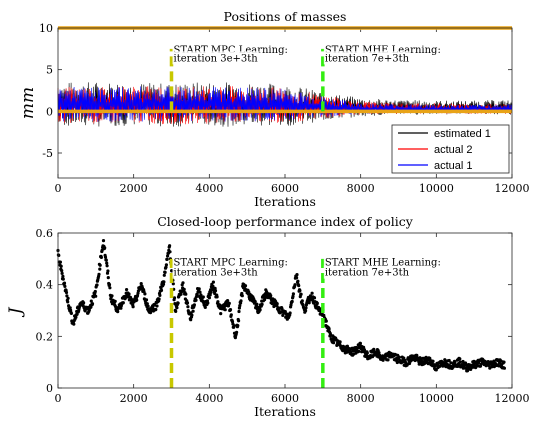 Image resolution: width=536 pixels, height=423 pixels. Describe the element at coordinates (16, 311) in the screenshot. I see `y-axis-label: J` at that location.